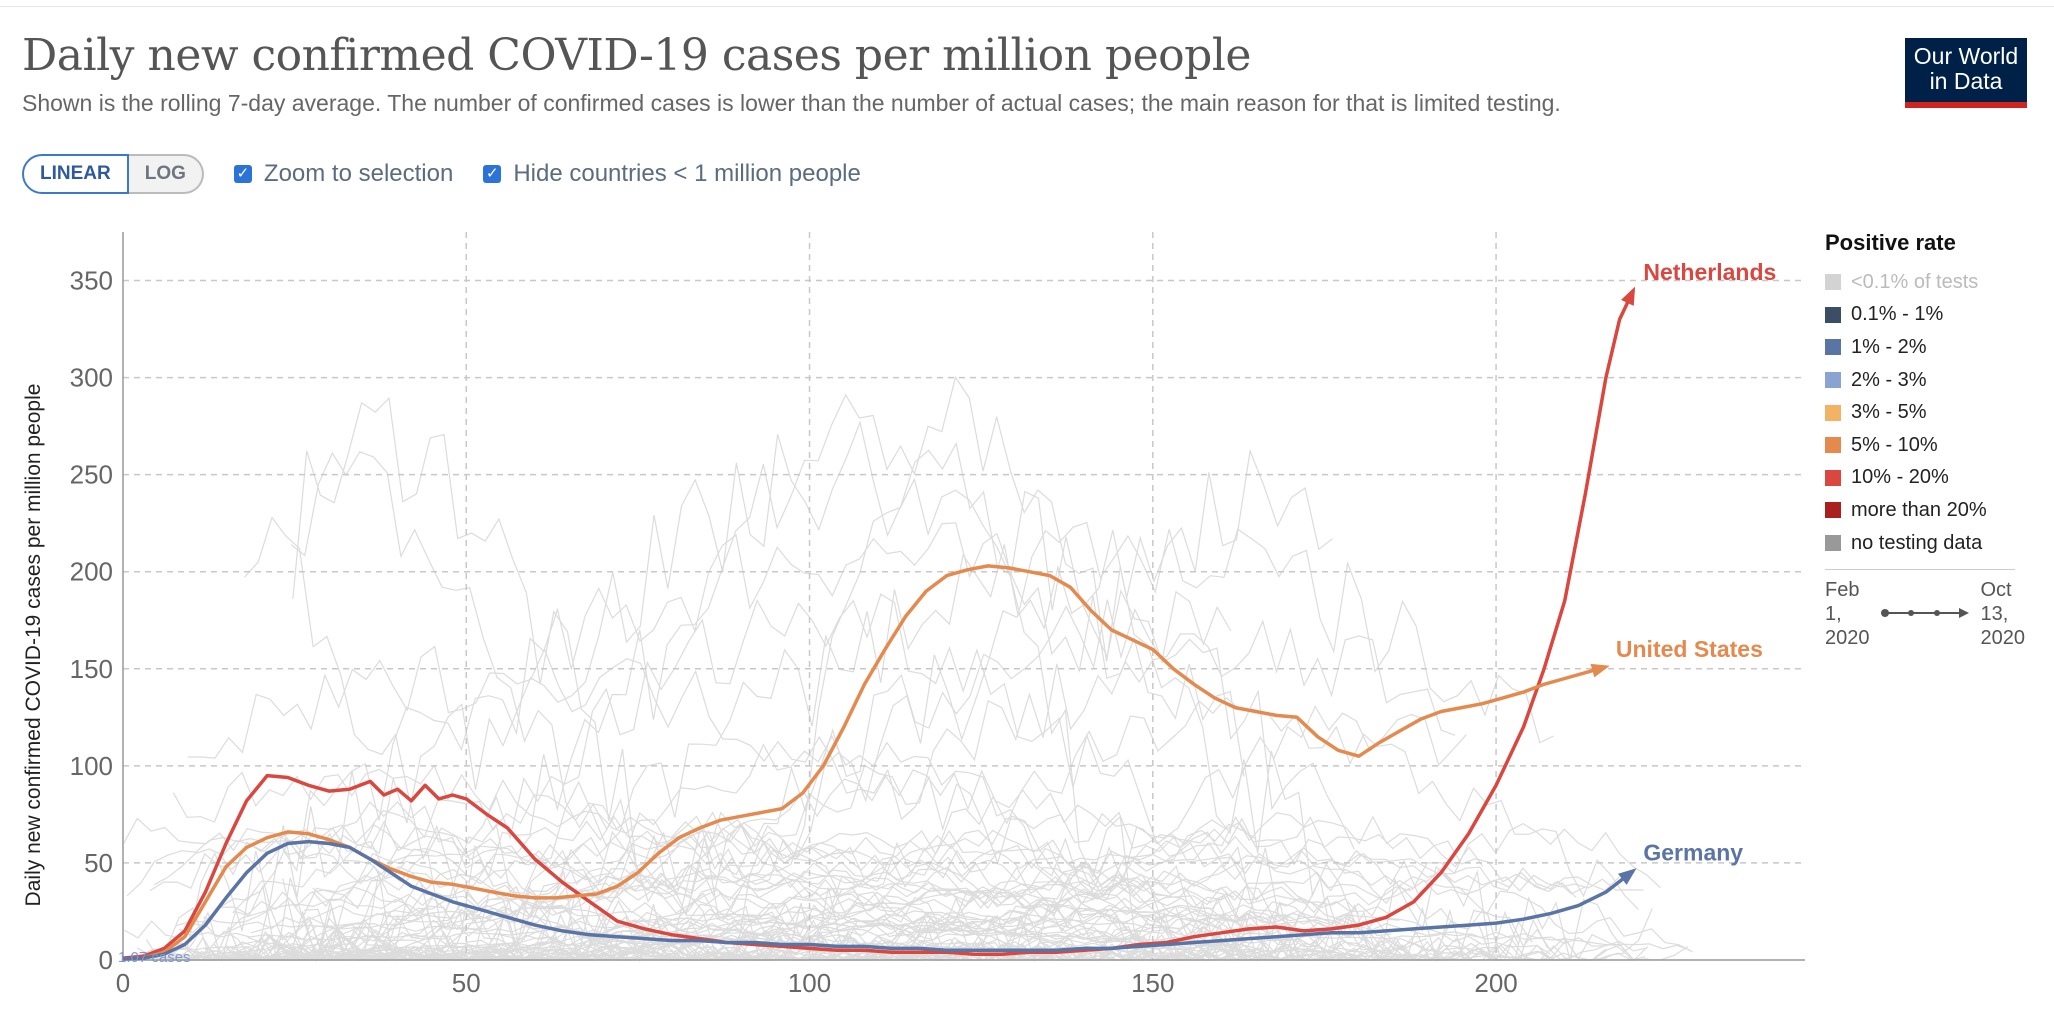  What do you see at coordinates (1900, 477) in the screenshot?
I see `legend-label: 10% - 20%` at bounding box center [1900, 477].